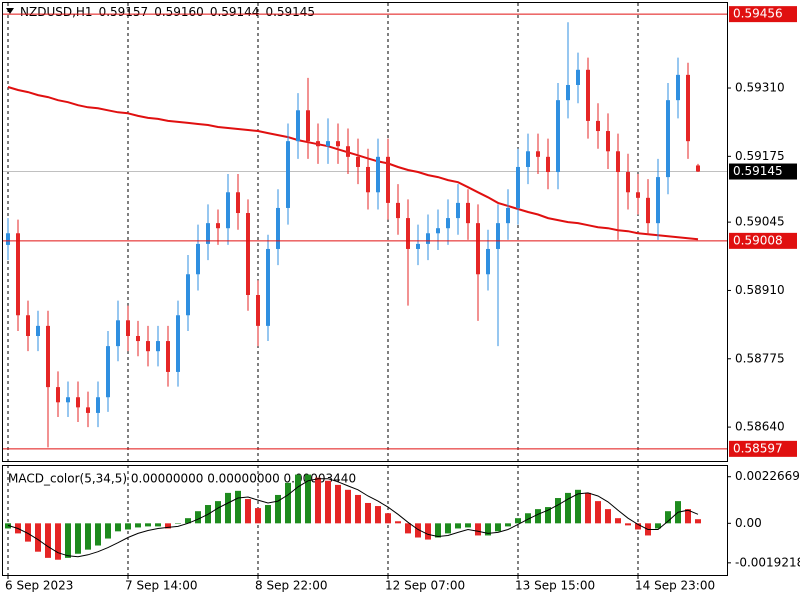 This screenshot has height=600, width=800. What do you see at coordinates (767, 562) in the screenshot?
I see `macd-y-tick-label: -0.0019218` at bounding box center [767, 562].